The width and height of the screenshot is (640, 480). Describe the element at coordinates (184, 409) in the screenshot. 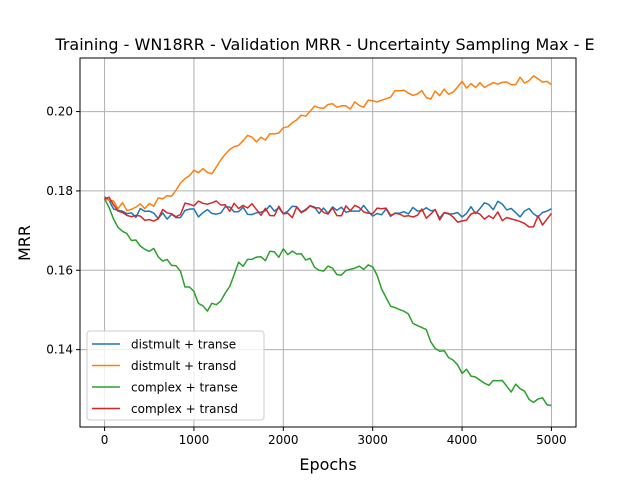

I see `legend-label: complex + transd` at that location.